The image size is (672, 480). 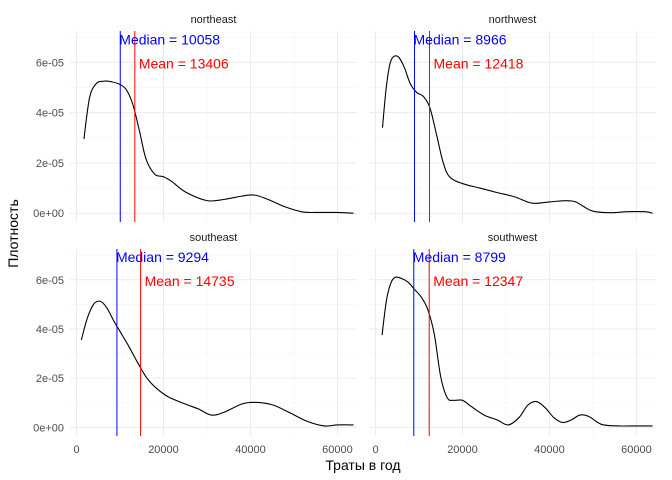 What do you see at coordinates (190, 281) in the screenshot?
I see `mean-annotation: Mean = 14735` at bounding box center [190, 281].